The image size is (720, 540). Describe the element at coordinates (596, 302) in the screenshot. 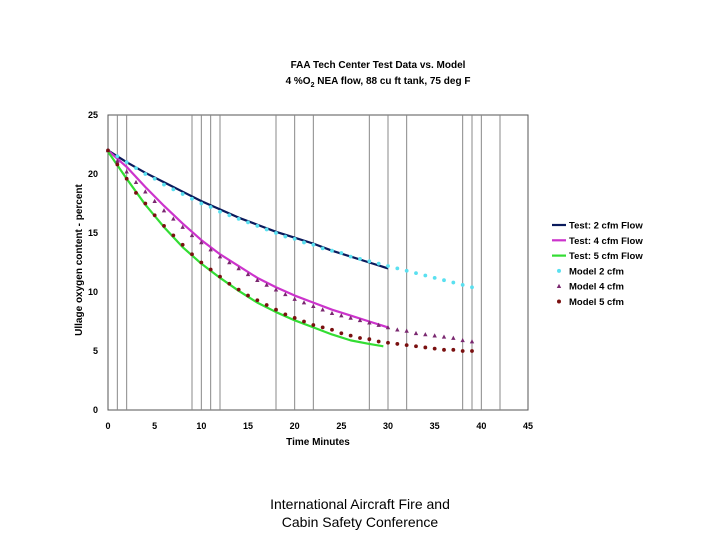

I see `legend-entry-label: Model 5 cfm` at that location.